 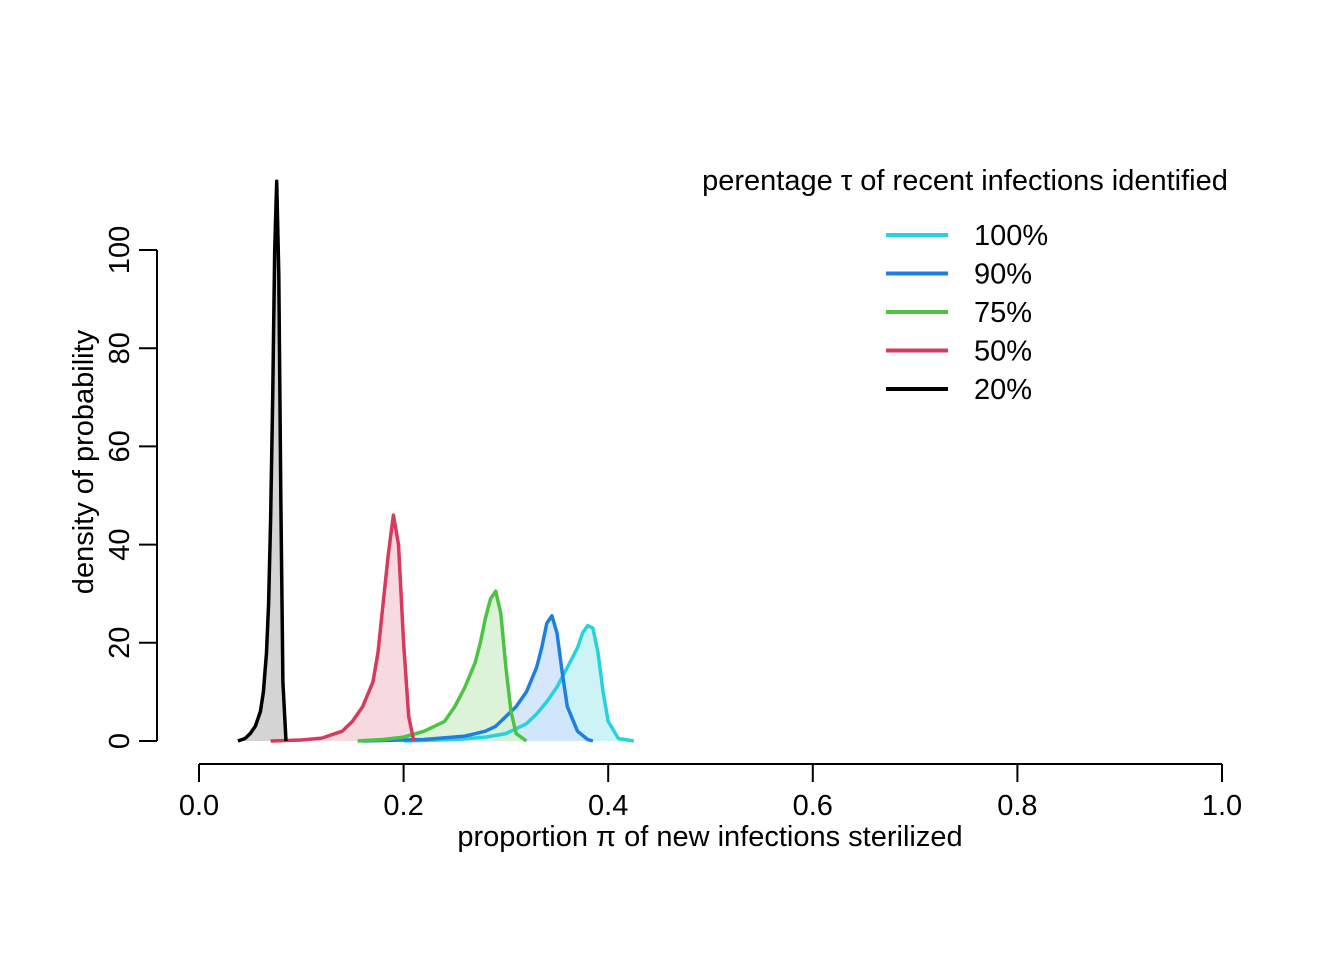 I want to click on legend-label-90%: 90%, so click(x=1003, y=275).